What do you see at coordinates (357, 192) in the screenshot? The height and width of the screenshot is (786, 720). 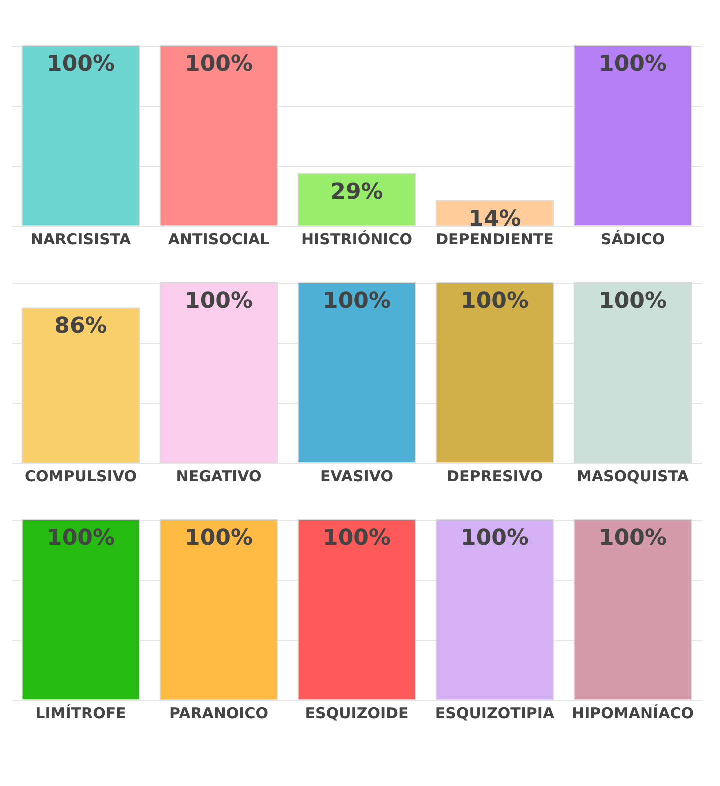 I see `data-label: 29%` at bounding box center [357, 192].